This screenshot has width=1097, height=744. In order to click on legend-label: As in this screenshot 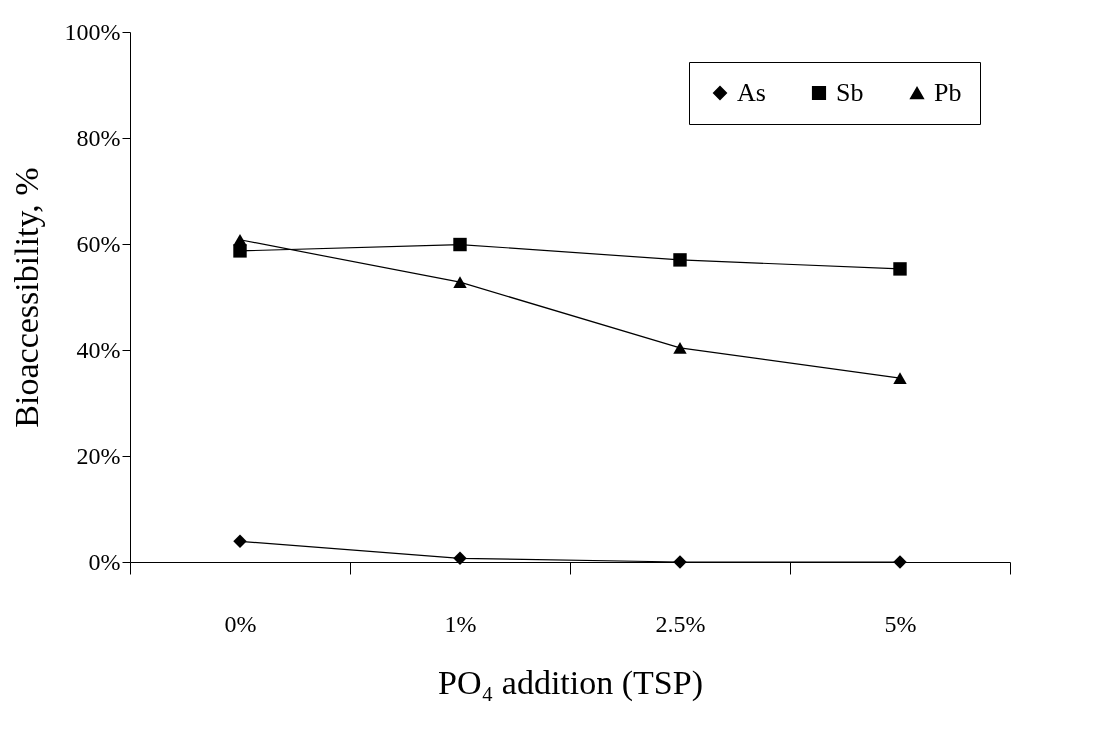, I will do `click(751, 92)`.